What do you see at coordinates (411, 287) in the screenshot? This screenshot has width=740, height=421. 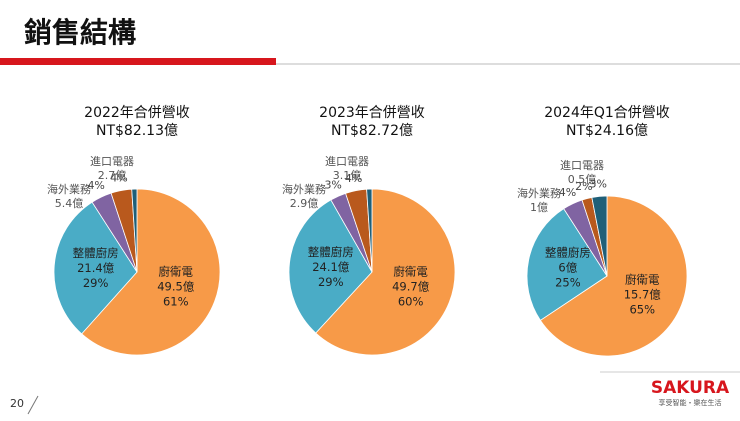 I see `slice-amount: 49.7億` at bounding box center [411, 287].